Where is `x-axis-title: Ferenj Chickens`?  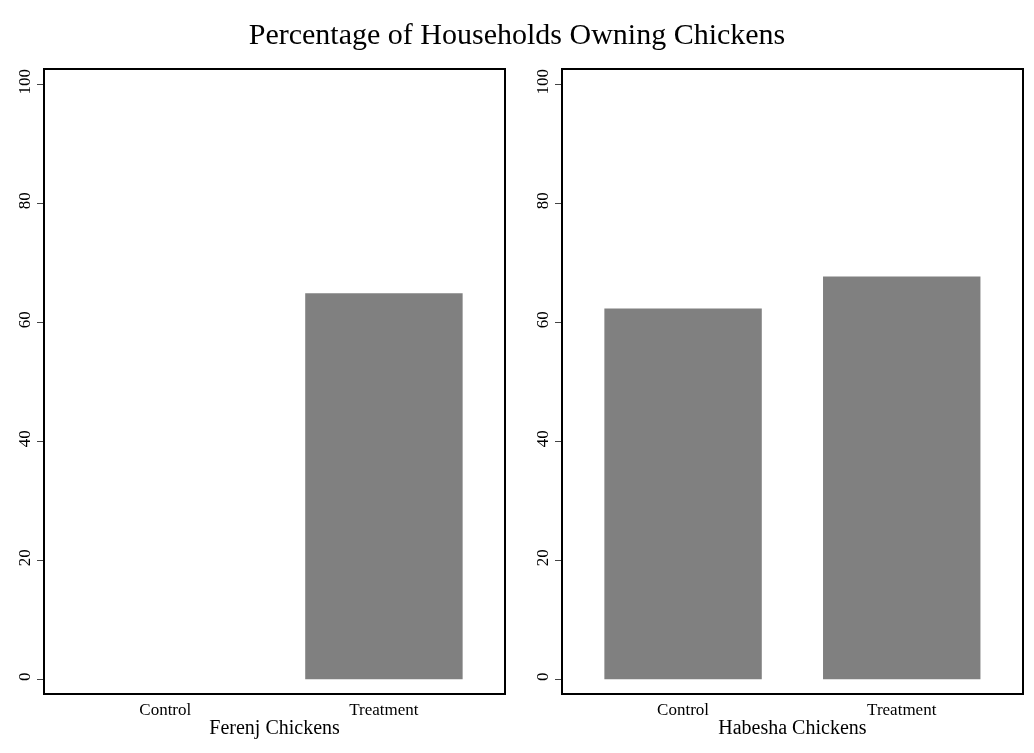
x-axis-title: Ferenj Chickens is located at coordinates (275, 728).